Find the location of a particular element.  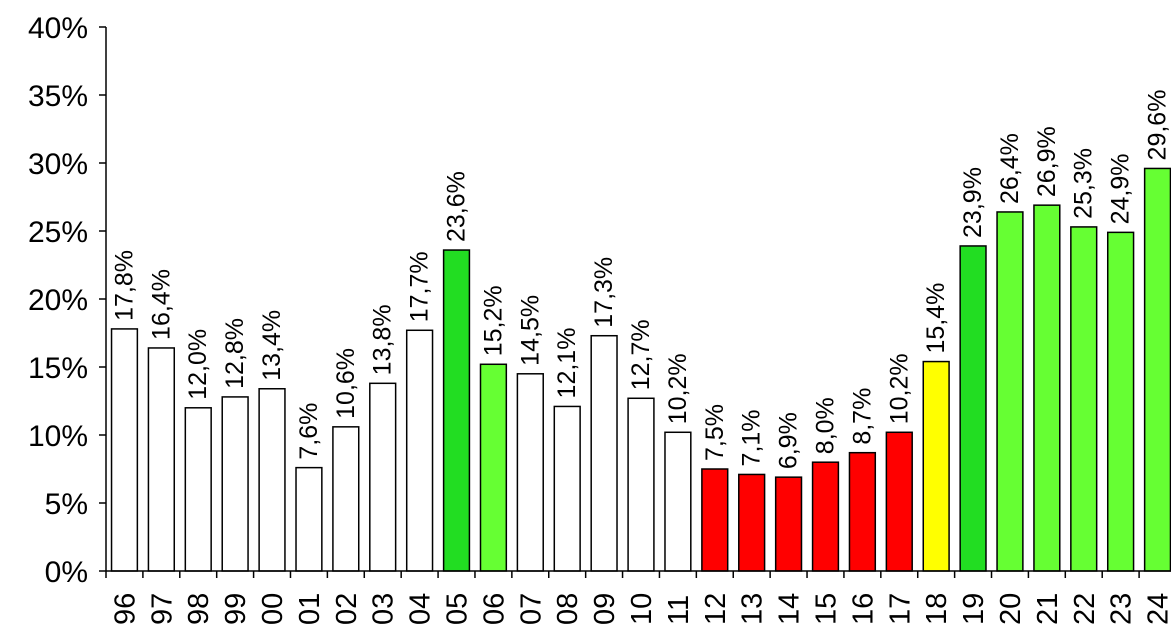

data-label-16: 8,7% is located at coordinates (862, 416).